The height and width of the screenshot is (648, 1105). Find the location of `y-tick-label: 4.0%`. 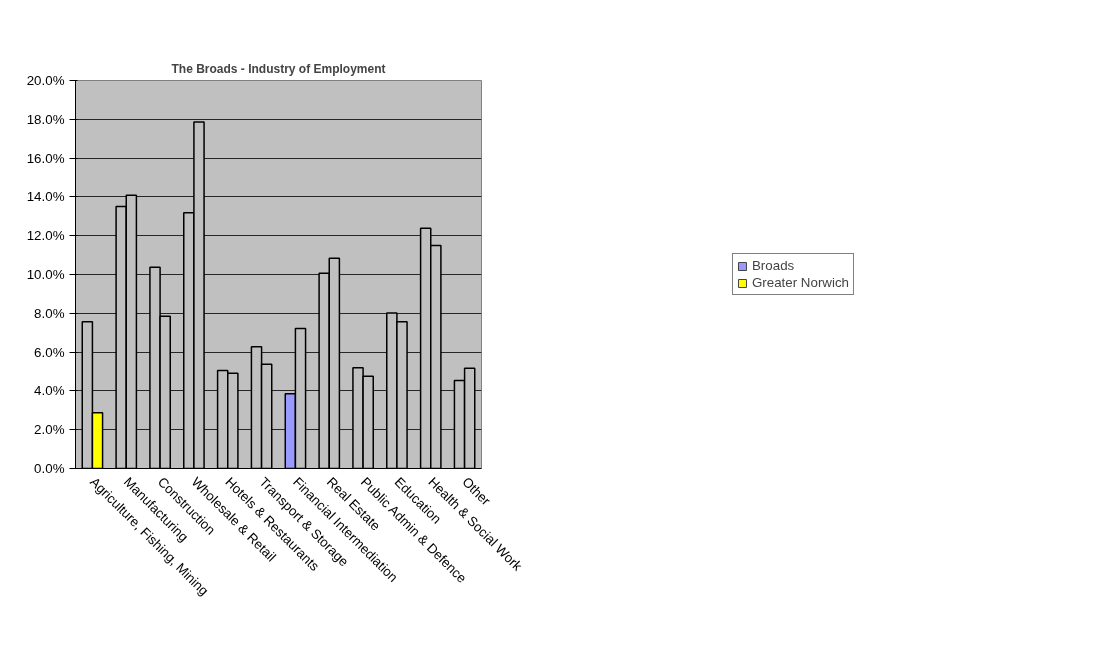

y-tick-label: 4.0% is located at coordinates (49, 391).